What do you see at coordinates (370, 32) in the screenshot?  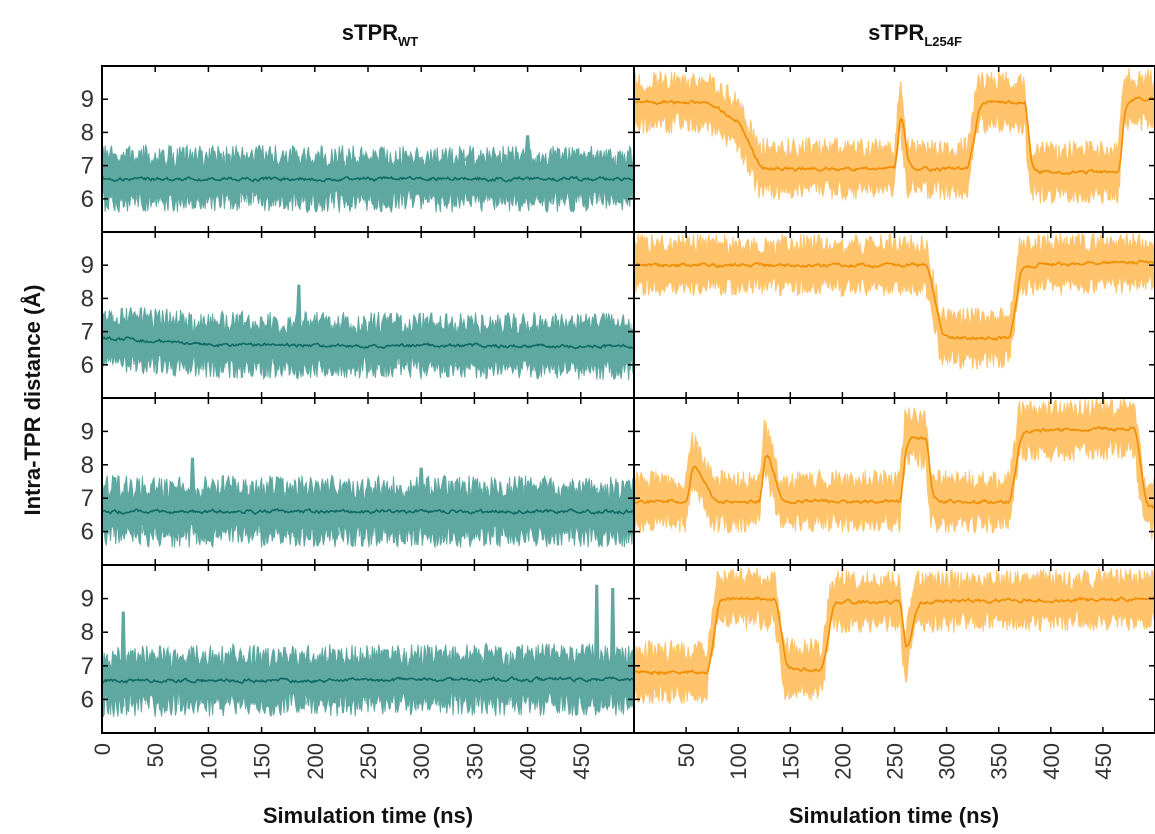 I see `column-title-wt-main: sTPR` at bounding box center [370, 32].